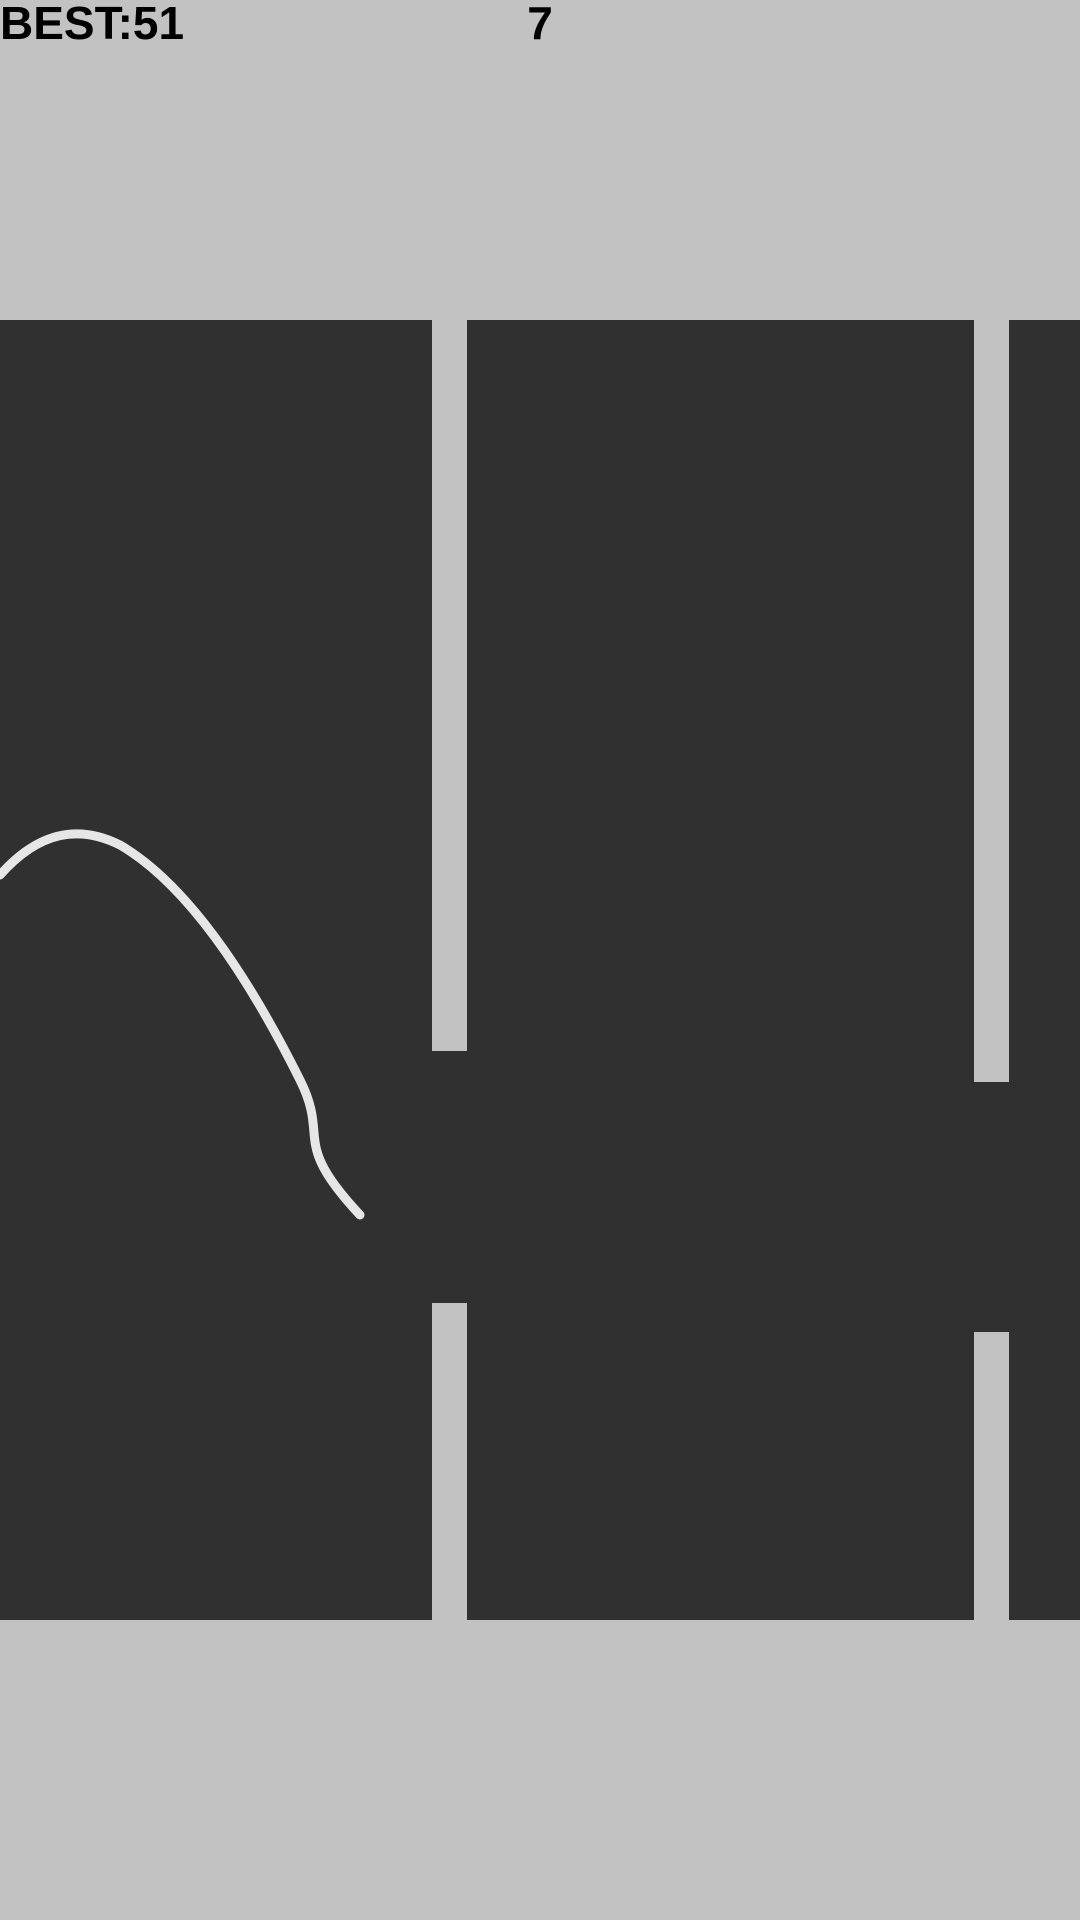 Image resolution: width=1080 pixels, height=1920 pixels. Describe the element at coordinates (182, 1024) in the screenshot. I see `snake-trail` at that location.